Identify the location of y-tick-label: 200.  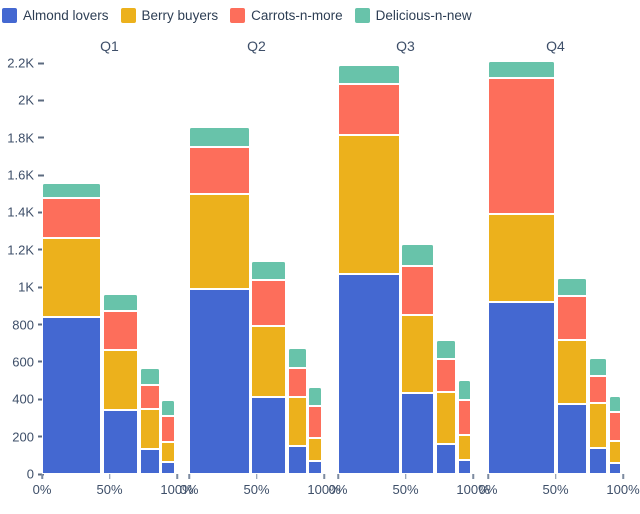
(23, 437).